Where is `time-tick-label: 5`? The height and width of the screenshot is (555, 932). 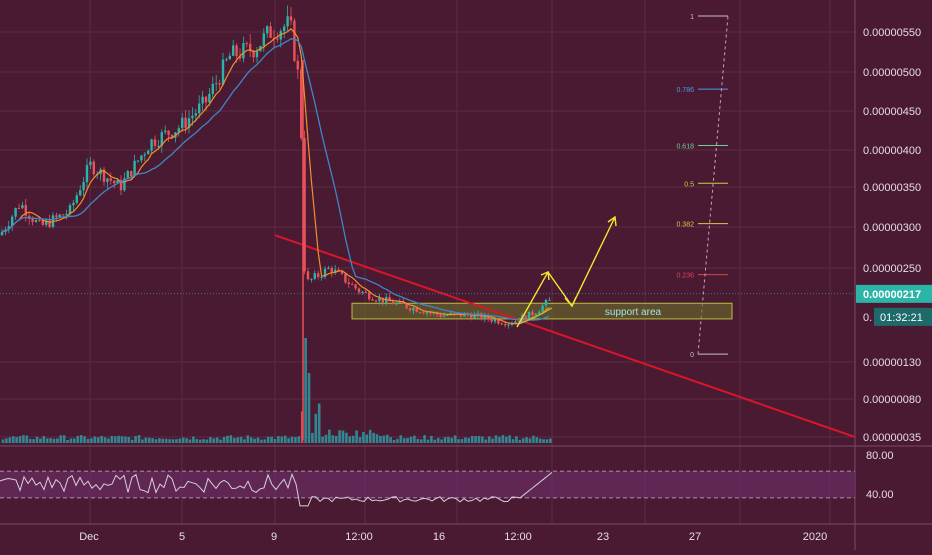 time-tick-label: 5 is located at coordinates (182, 537).